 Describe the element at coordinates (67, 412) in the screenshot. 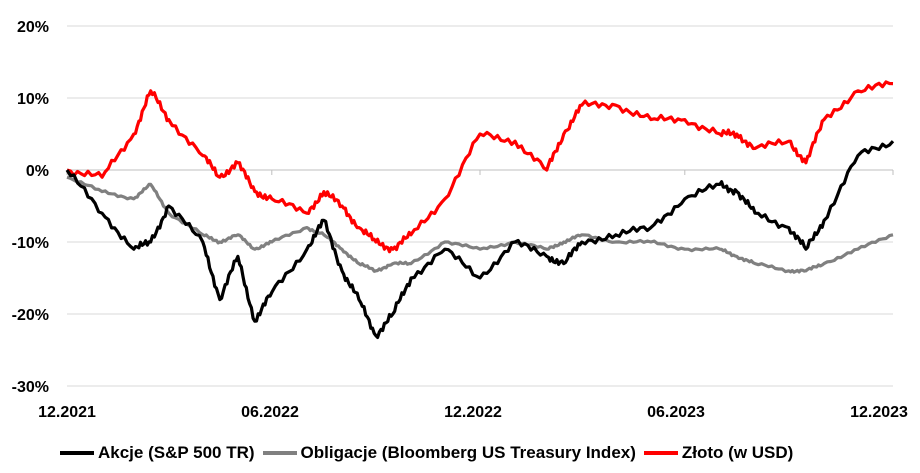

I see `x-tick-label: 12.2021` at that location.